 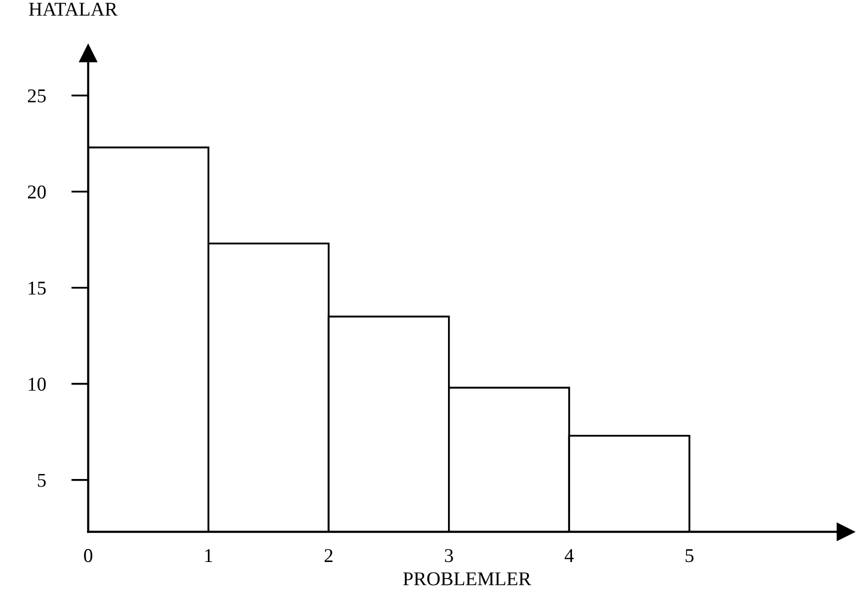 What do you see at coordinates (569, 555) in the screenshot?
I see `x-tick-label: 4` at bounding box center [569, 555].